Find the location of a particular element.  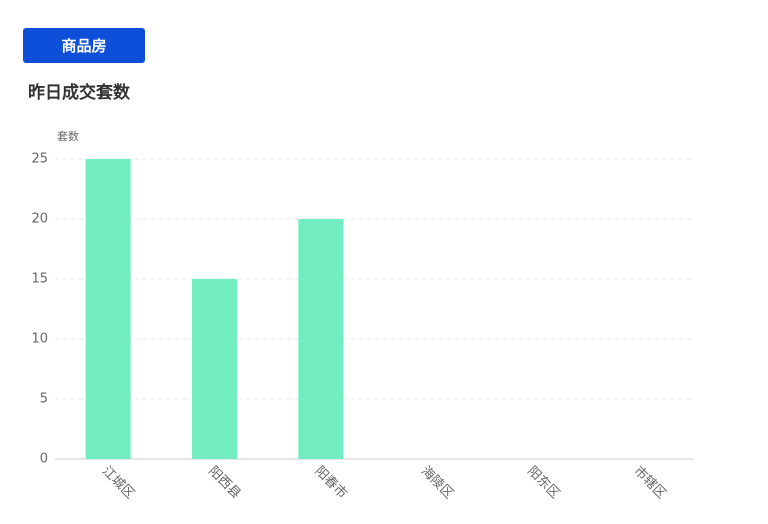

y-tick-label: 10 is located at coordinates (39, 339).